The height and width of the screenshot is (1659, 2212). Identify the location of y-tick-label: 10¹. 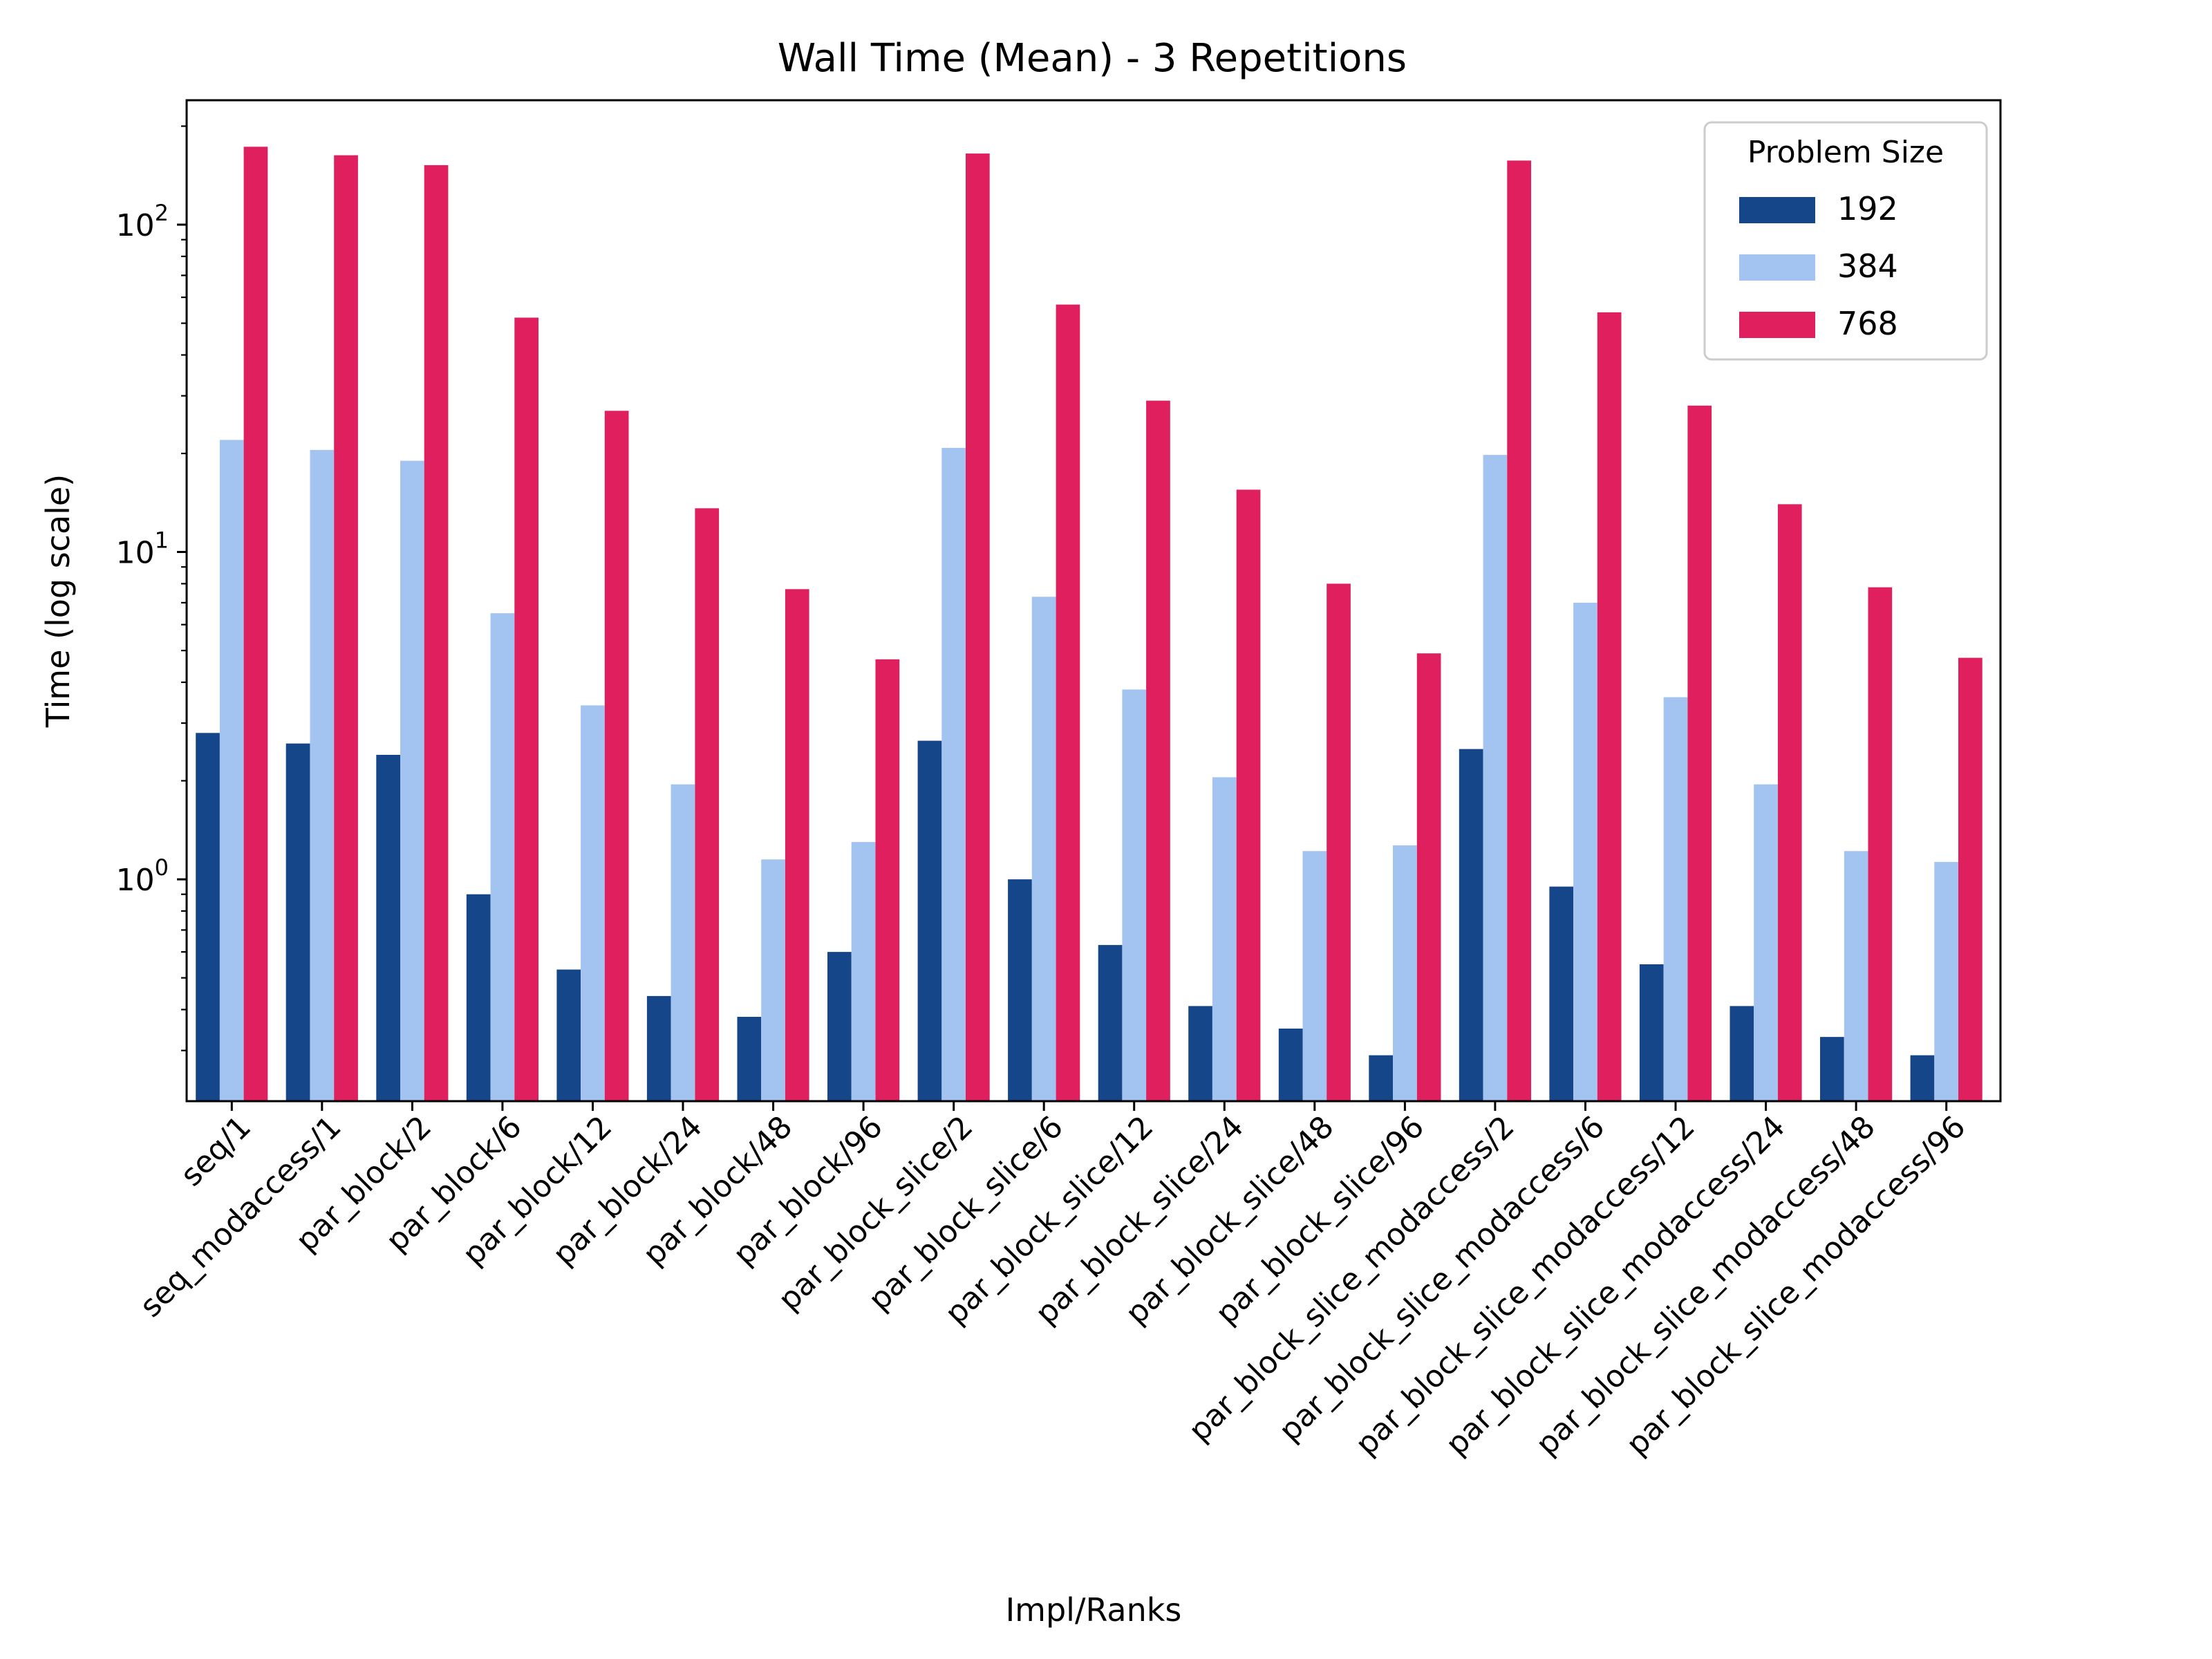
(142, 549).